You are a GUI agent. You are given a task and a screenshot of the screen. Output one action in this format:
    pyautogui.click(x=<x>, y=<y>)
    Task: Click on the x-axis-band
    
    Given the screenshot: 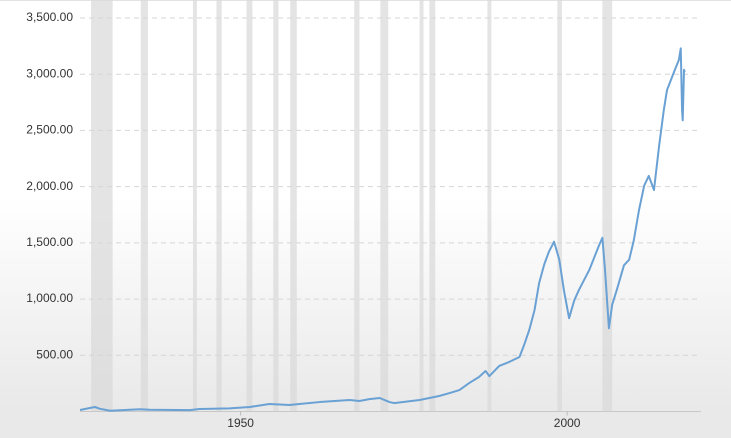 What is the action you would take?
    pyautogui.click(x=365, y=424)
    